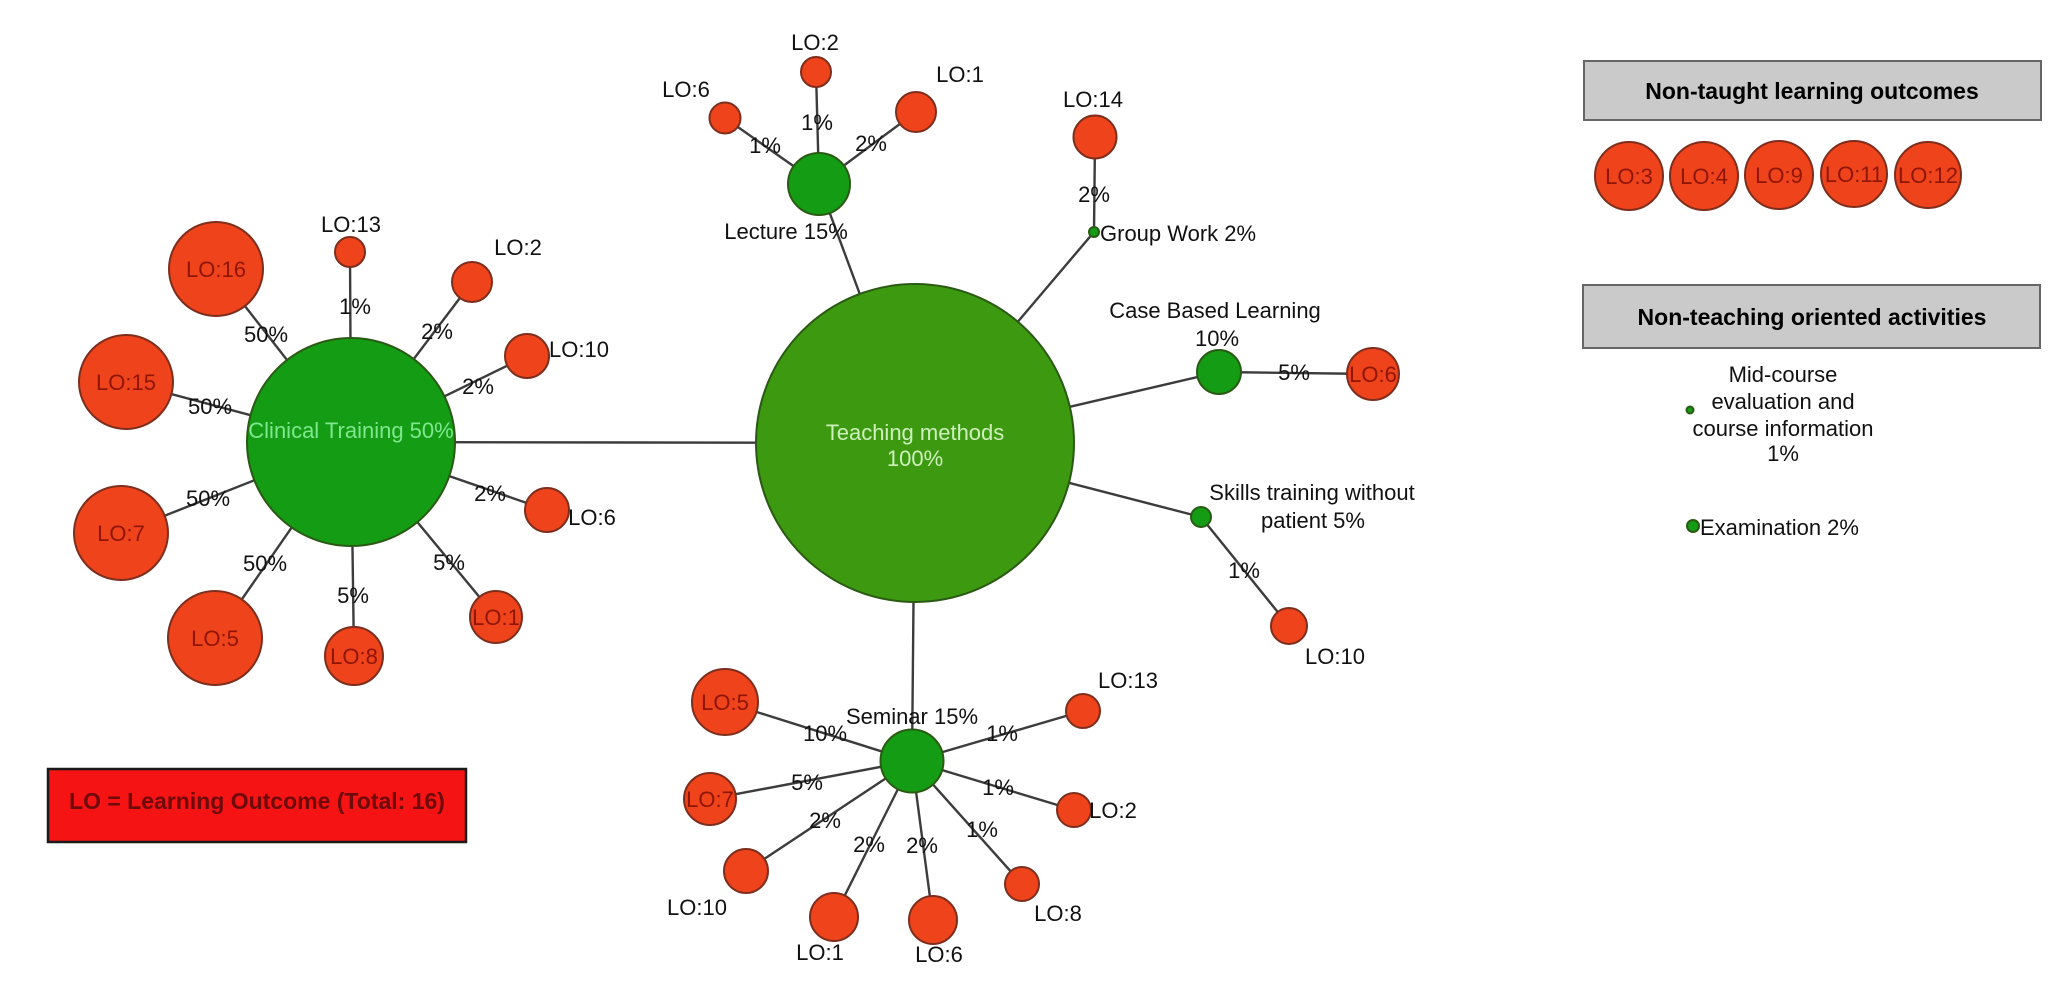 This screenshot has height=1001, width=2059. I want to click on svg-text:Non-teaching oriented activiti: Non-teaching oriented activities, so click(1812, 317).